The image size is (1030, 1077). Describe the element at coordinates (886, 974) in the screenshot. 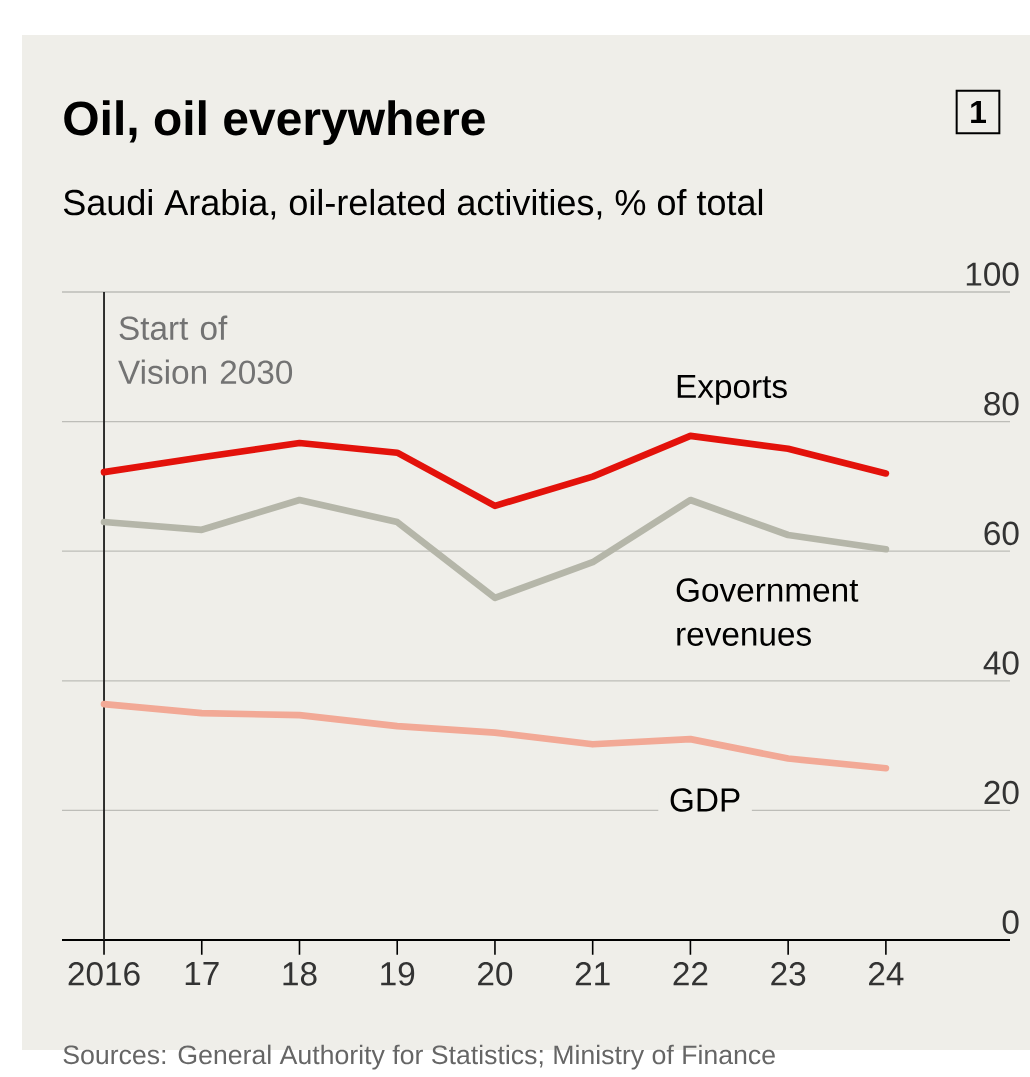

I see `x-tick-label: 24` at that location.